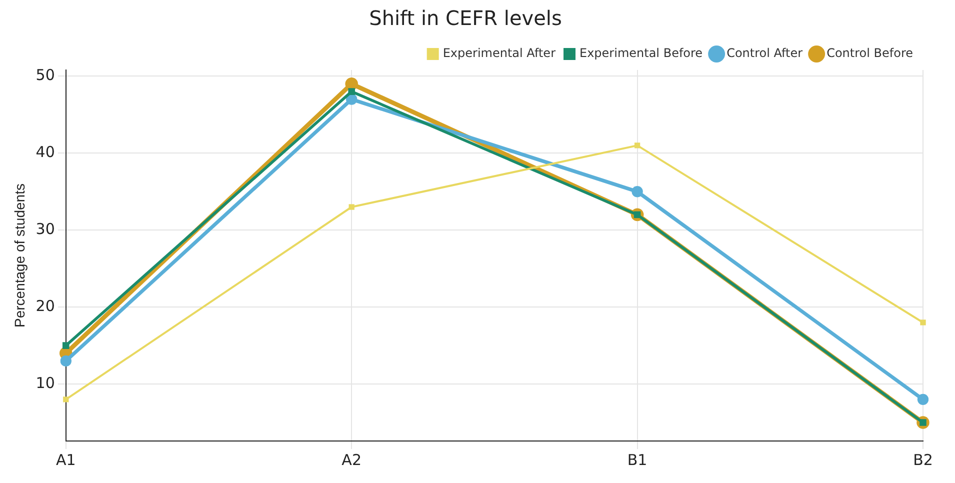 This screenshot has height=483, width=955. What do you see at coordinates (465, 18) in the screenshot?
I see `chart-title: Shift in CEFR levels` at bounding box center [465, 18].